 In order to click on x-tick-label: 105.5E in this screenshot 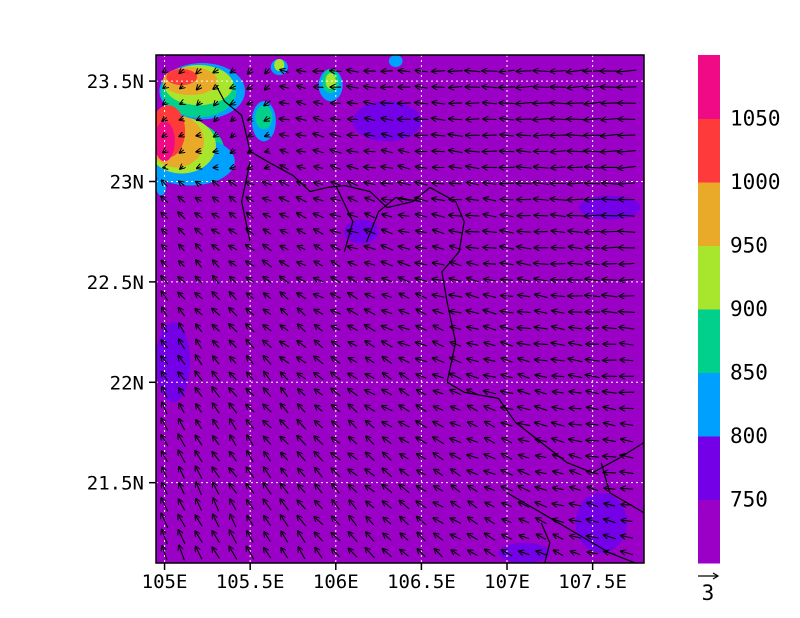, I will do `click(250, 582)`.